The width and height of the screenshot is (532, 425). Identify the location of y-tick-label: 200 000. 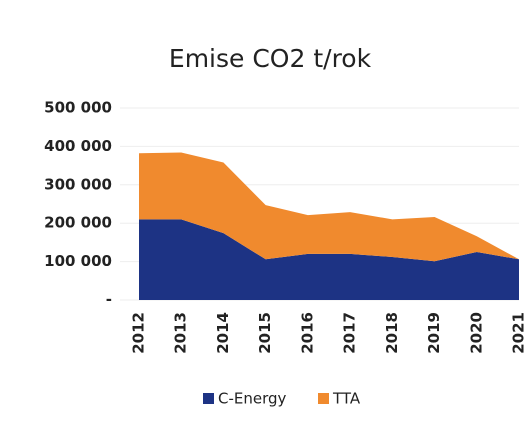
(78, 223).